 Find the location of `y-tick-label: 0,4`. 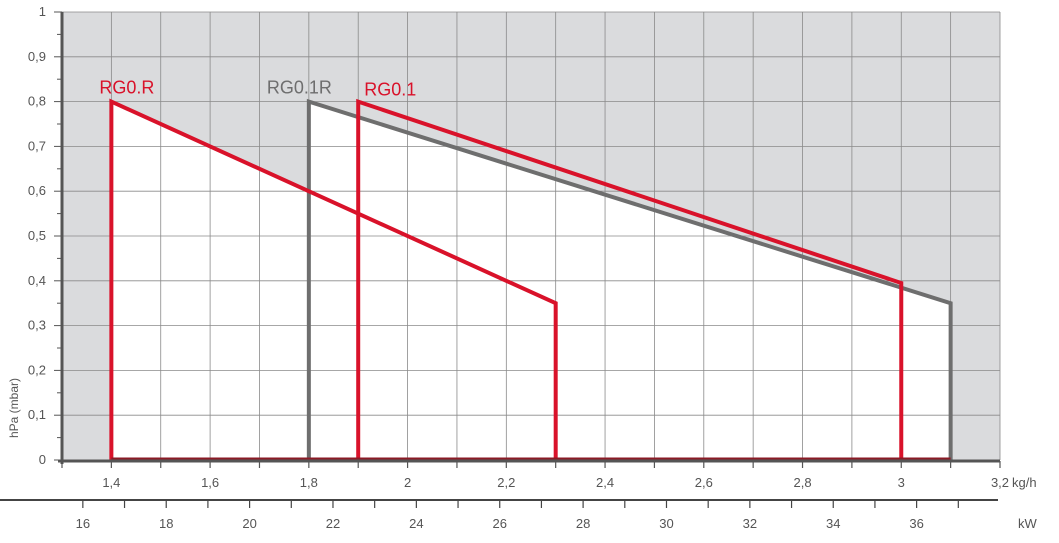

y-tick-label: 0,4 is located at coordinates (37, 280).